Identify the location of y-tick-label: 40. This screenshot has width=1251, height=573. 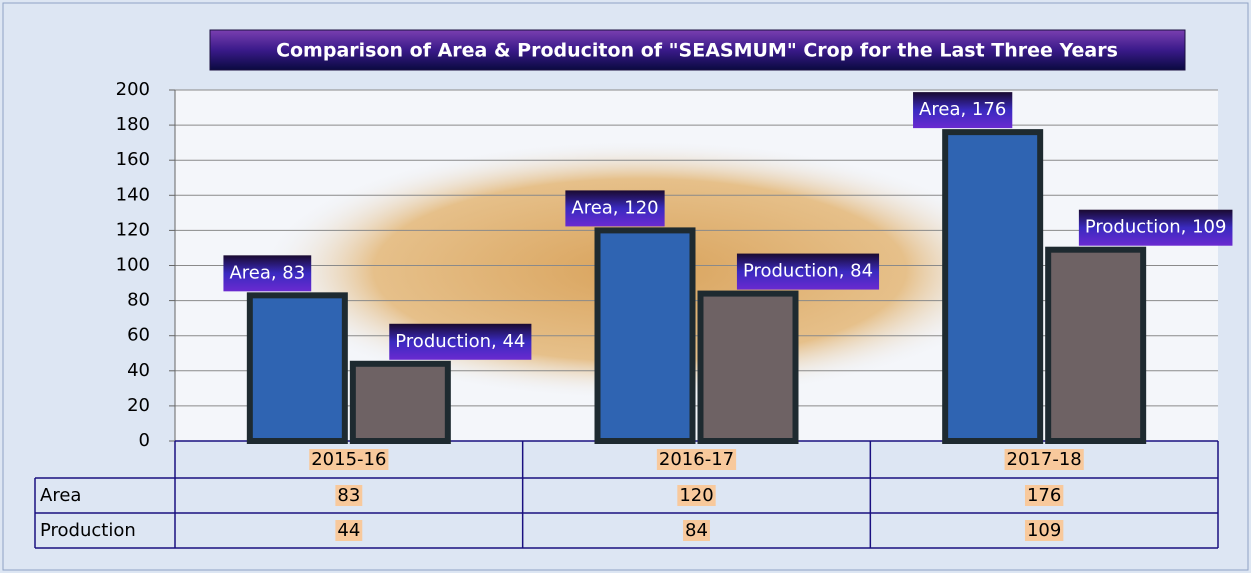
(138, 370).